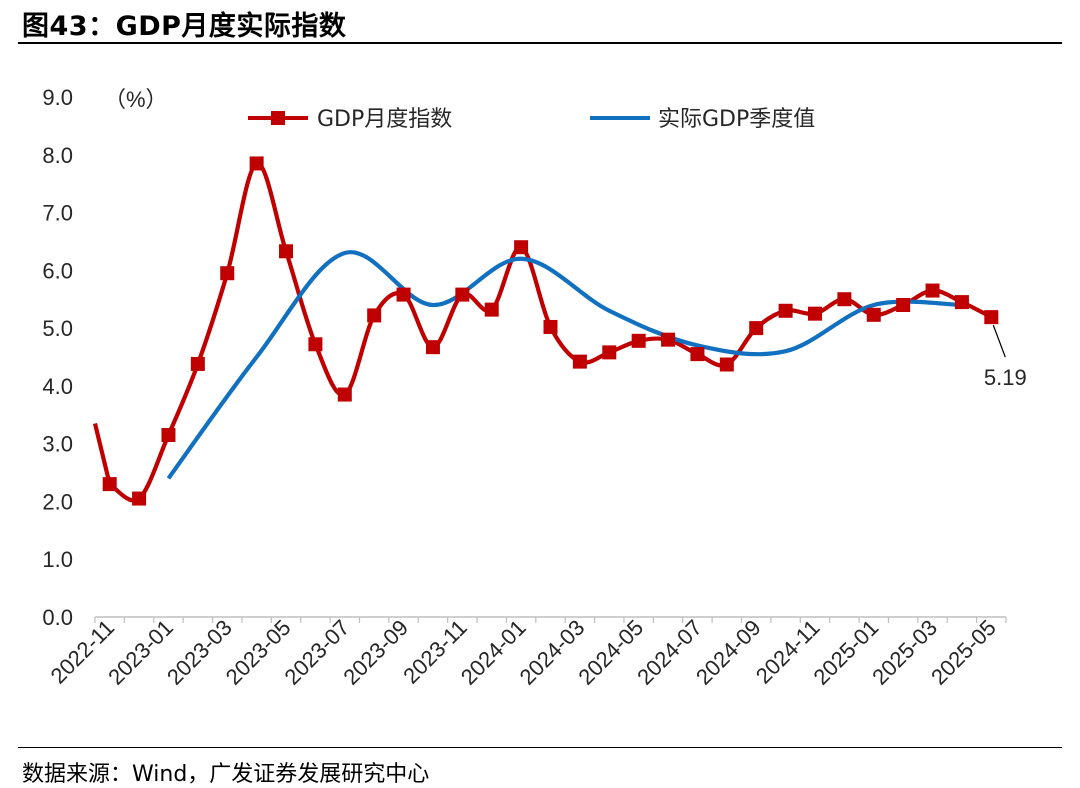  Describe the element at coordinates (736, 119) in the screenshot. I see `legend-label-gdp-quarterly: 实际GDP季度值` at that location.